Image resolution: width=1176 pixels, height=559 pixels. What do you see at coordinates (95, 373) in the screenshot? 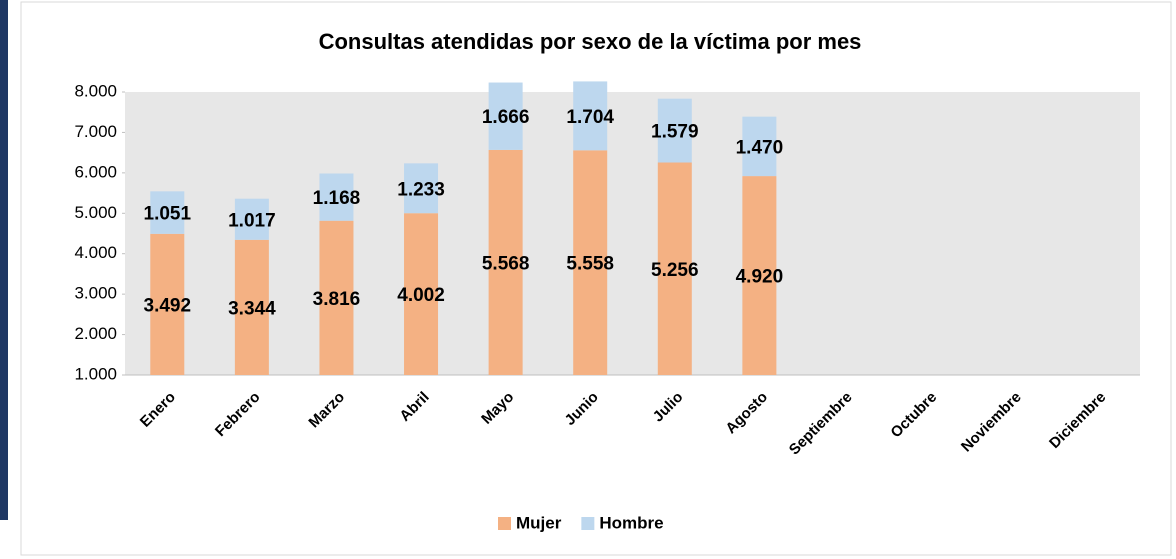
I see `y-tick-label: 1.000` at bounding box center [95, 373].